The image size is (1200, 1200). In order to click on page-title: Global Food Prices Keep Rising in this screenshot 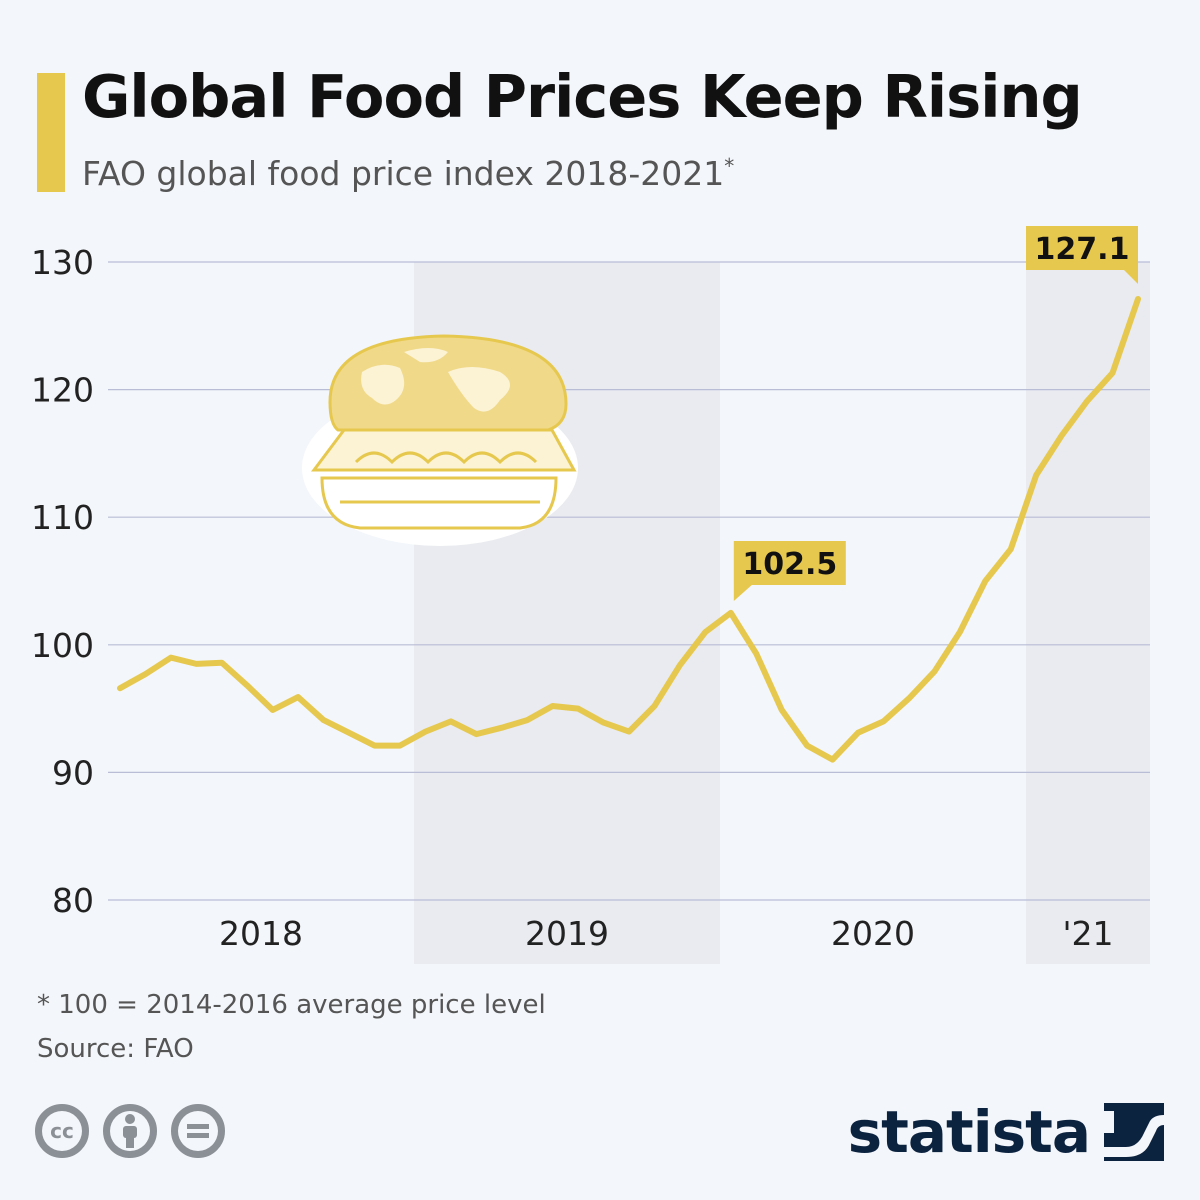, I will do `click(582, 96)`.